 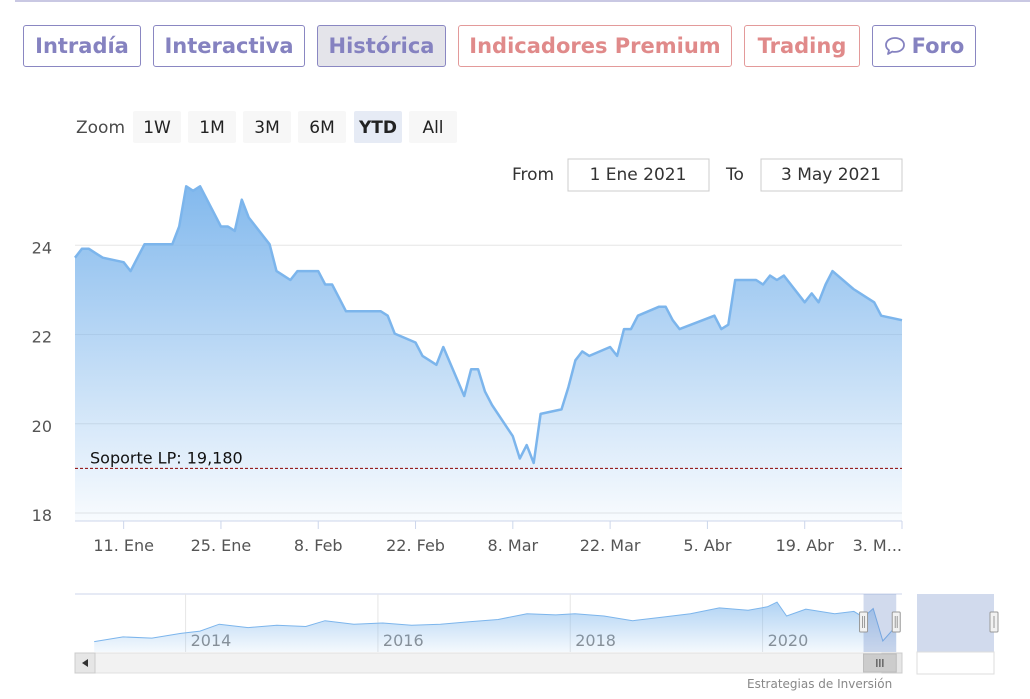 What do you see at coordinates (221, 545) in the screenshot?
I see `x-tick-label: 25. Ene` at bounding box center [221, 545].